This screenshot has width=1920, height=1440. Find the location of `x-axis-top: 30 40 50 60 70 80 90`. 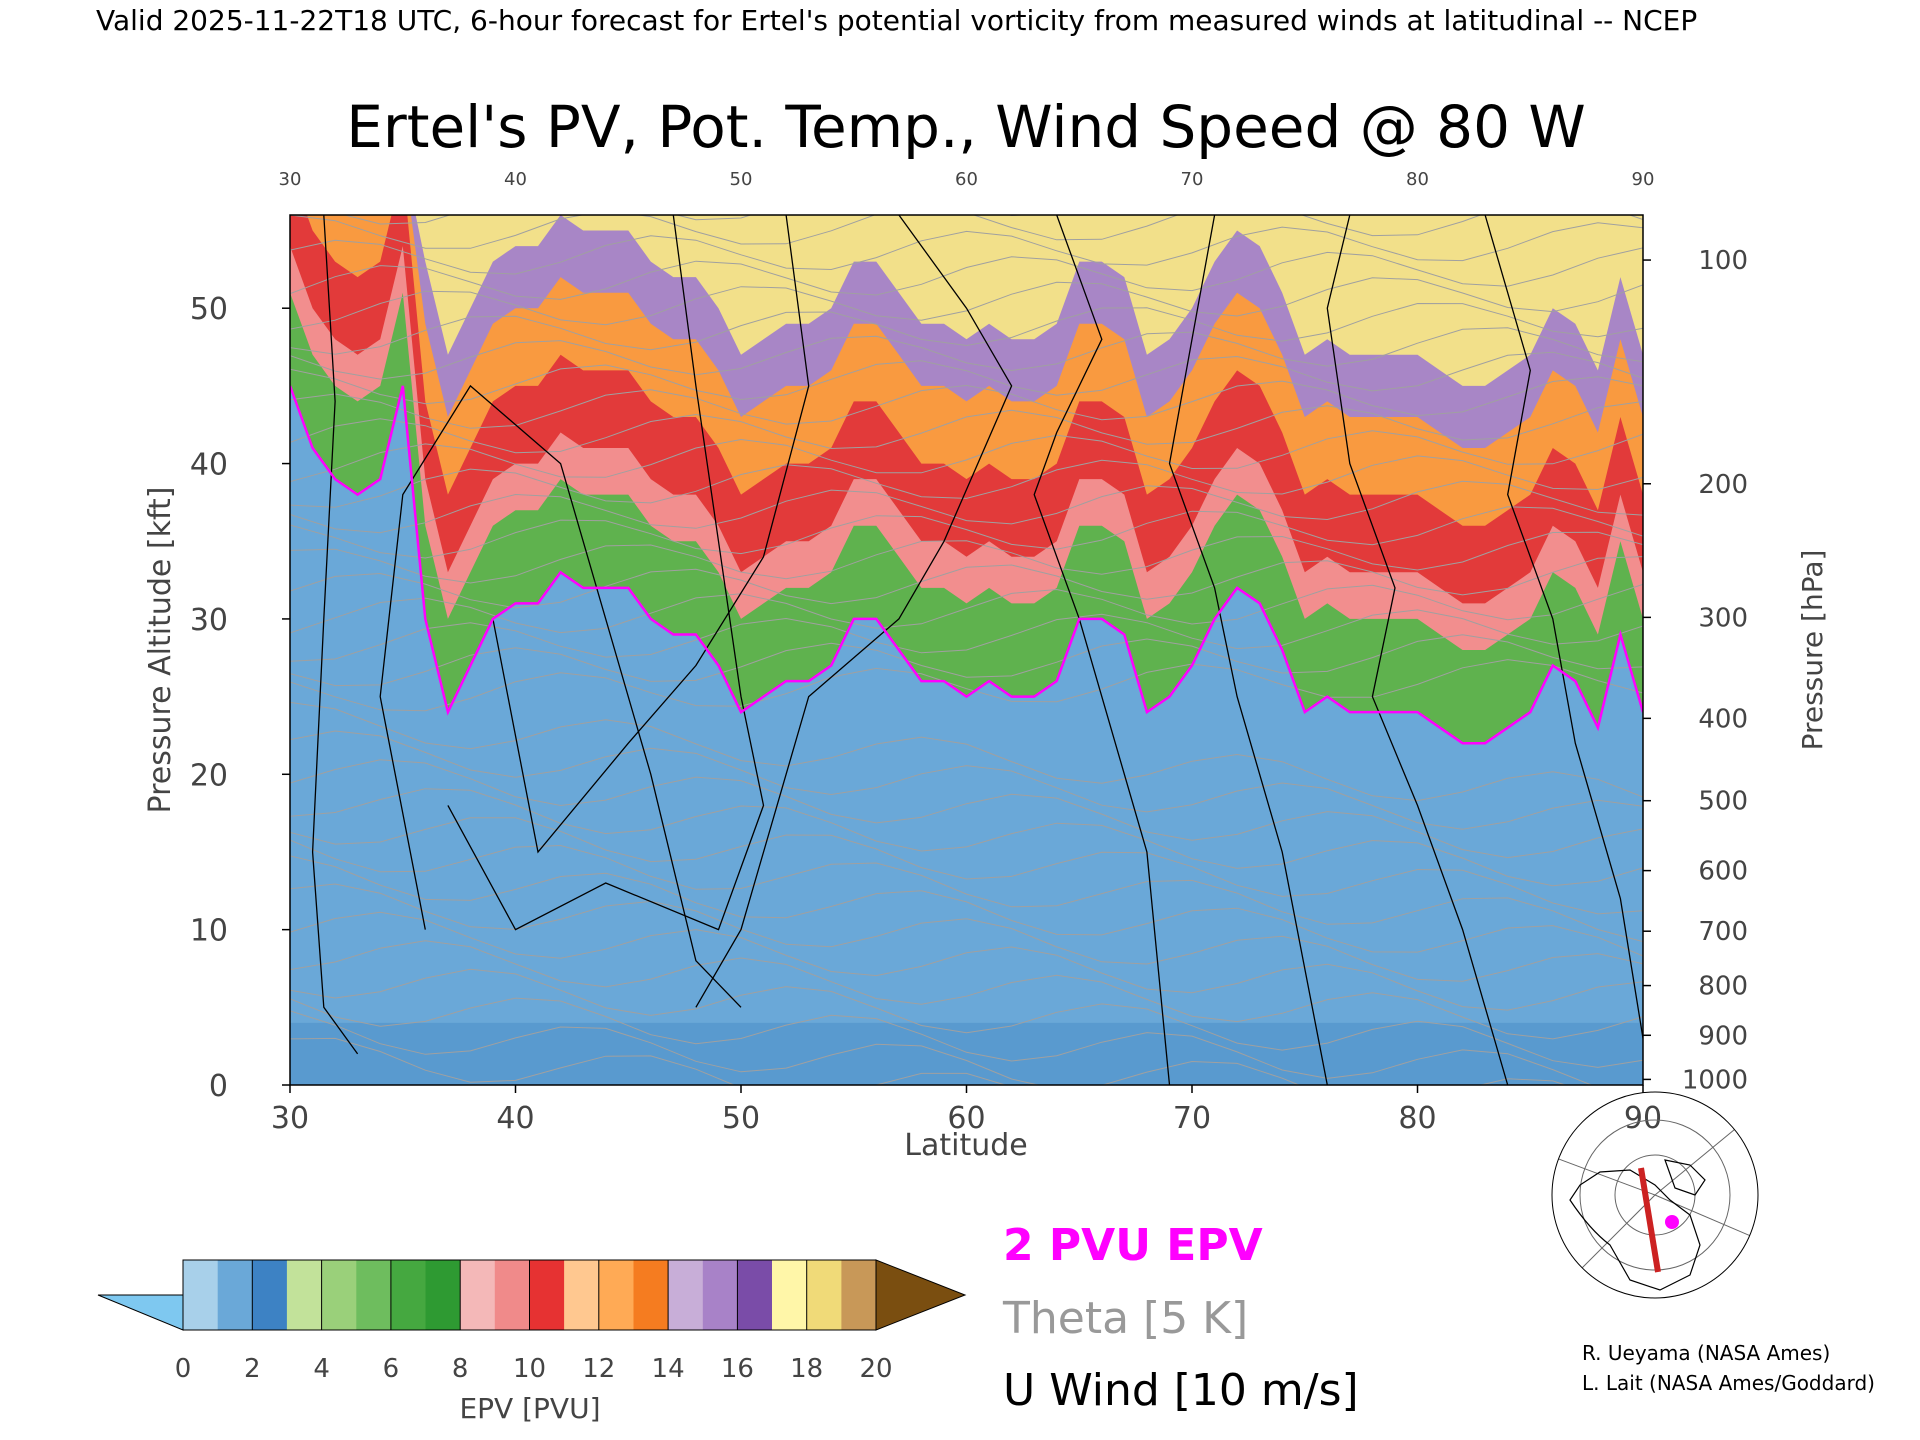

x-axis-top: 30 40 50 60 70 80 90 is located at coordinates (967, 179).